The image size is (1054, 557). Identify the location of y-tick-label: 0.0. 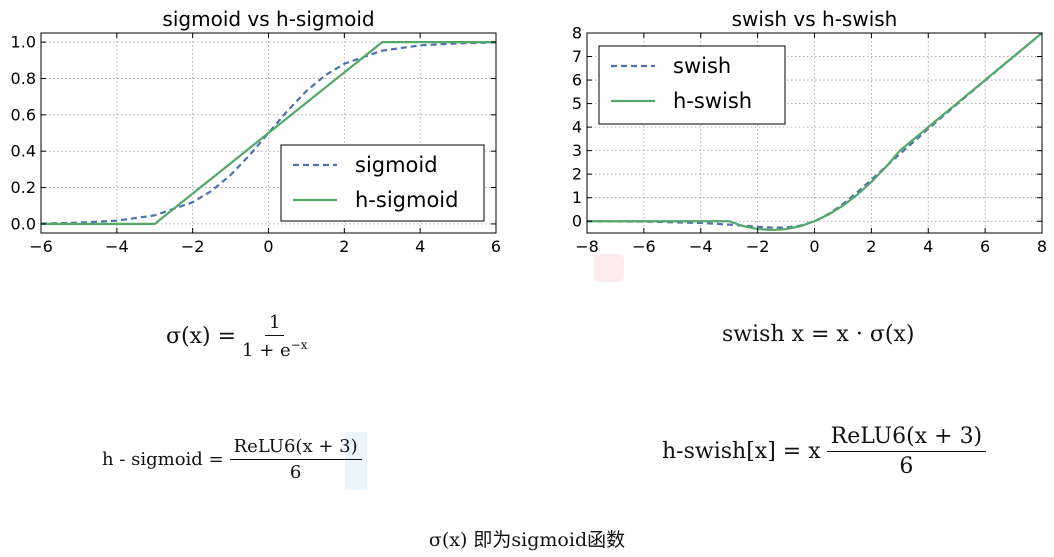
(23, 223).